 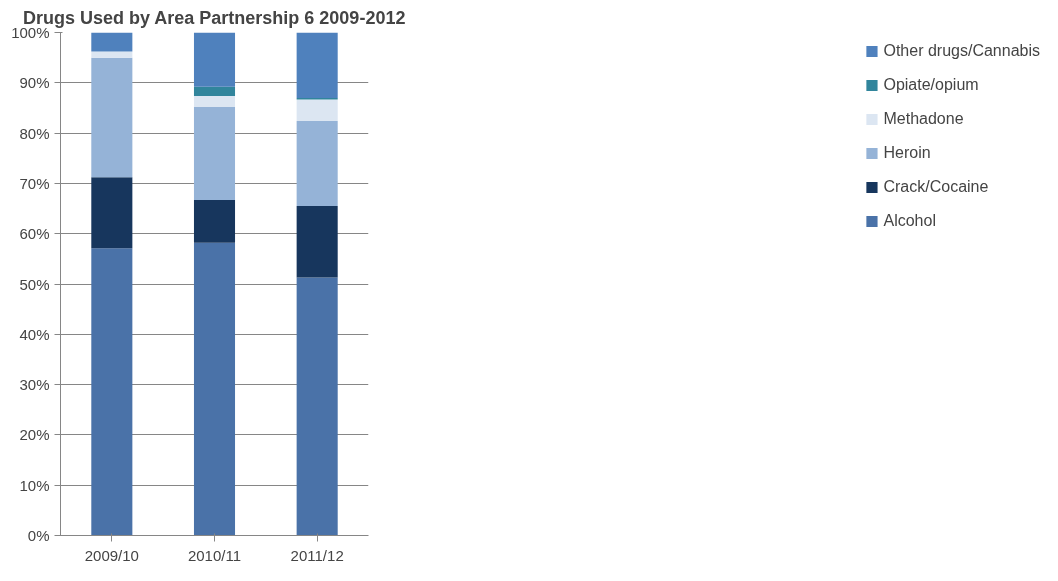 What do you see at coordinates (34, 435) in the screenshot?
I see `y-tick-label: 20%` at bounding box center [34, 435].